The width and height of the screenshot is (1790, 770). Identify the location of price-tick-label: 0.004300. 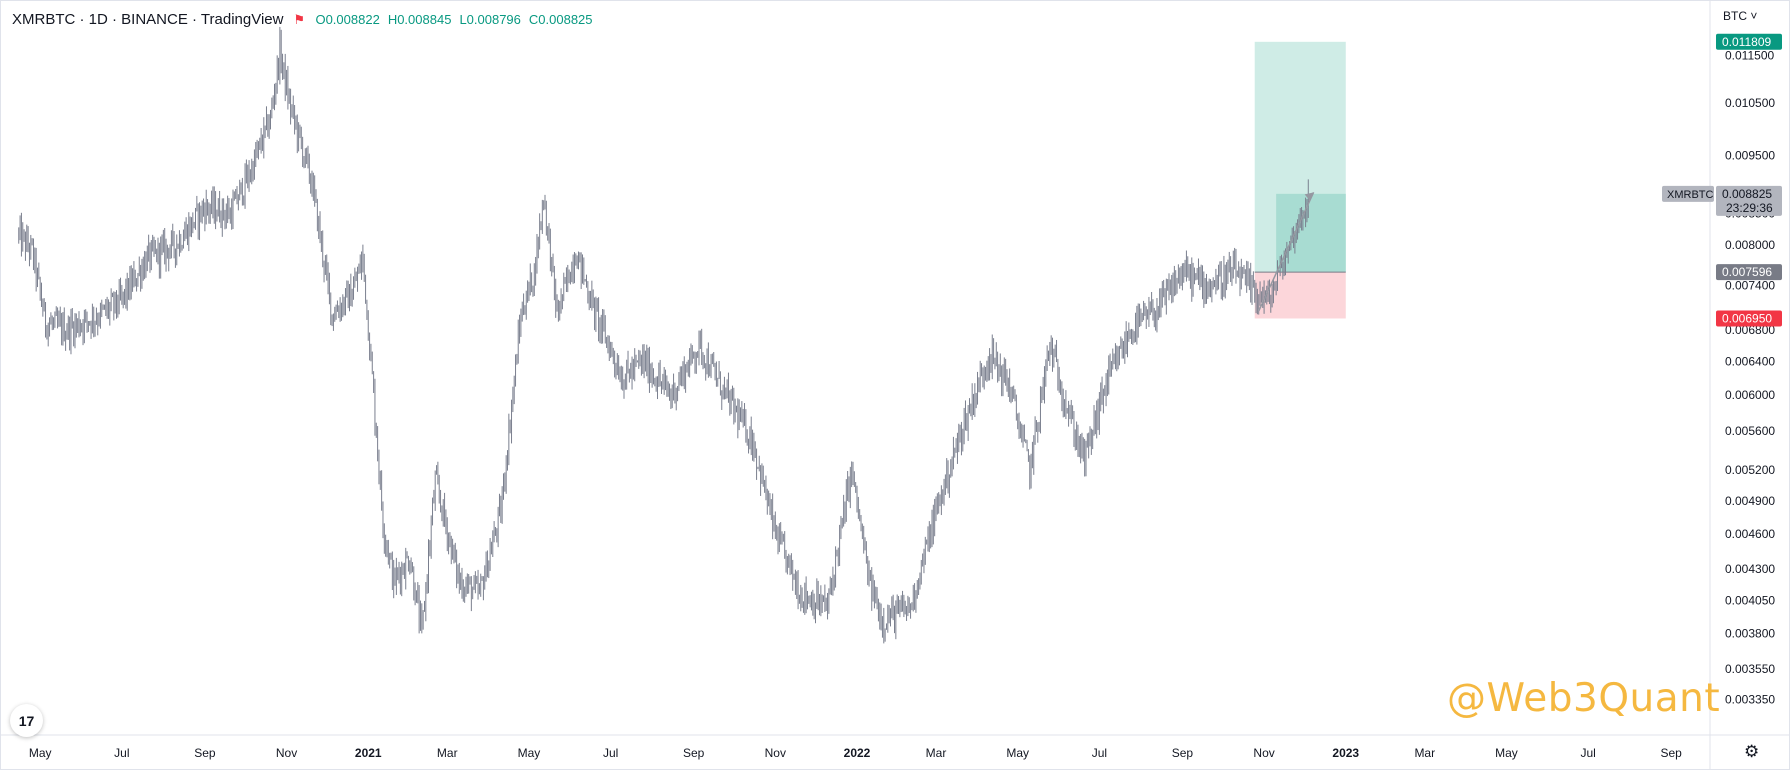
(1750, 569).